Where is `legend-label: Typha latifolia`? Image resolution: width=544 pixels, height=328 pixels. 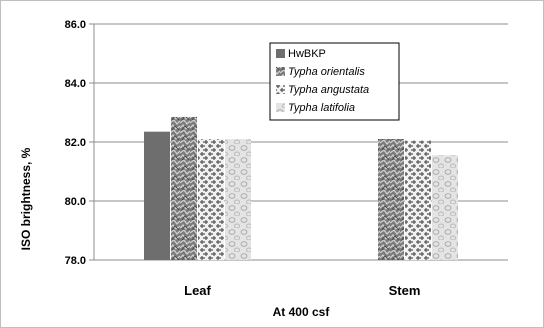 legend-label: Typha latifolia is located at coordinates (321, 108).